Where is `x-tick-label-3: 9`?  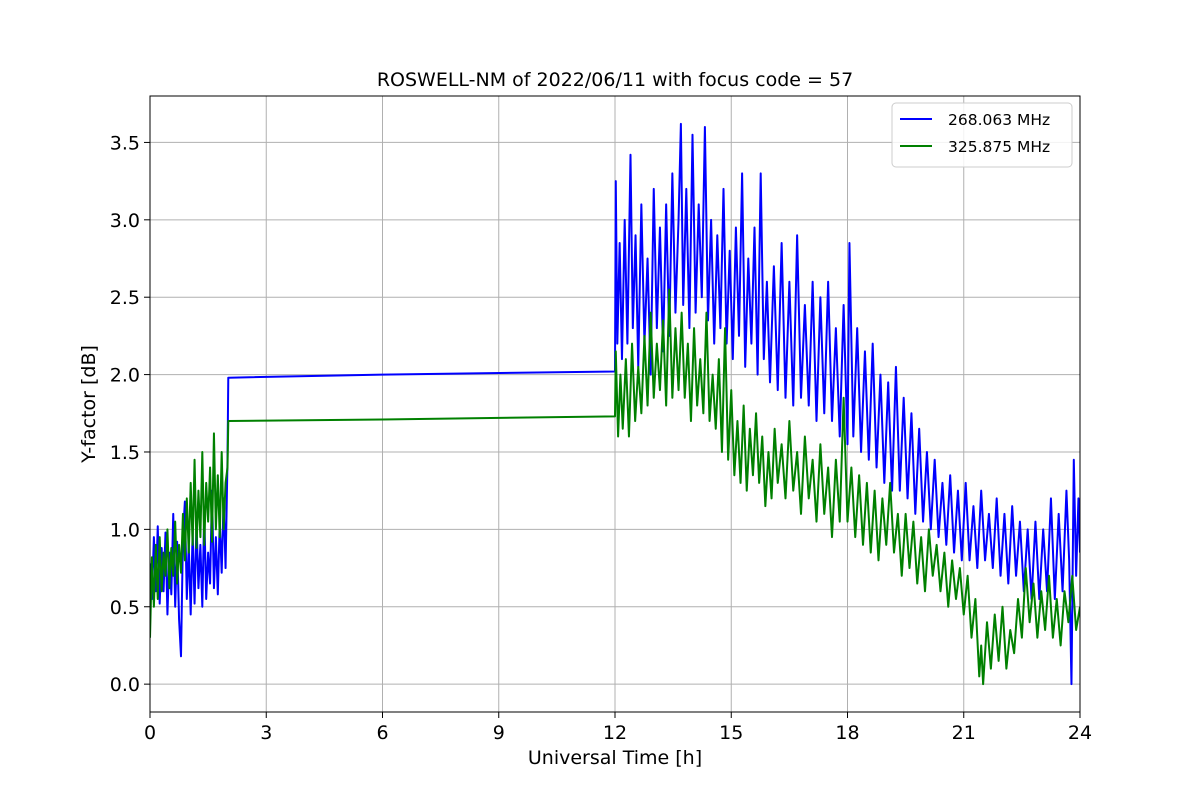 x-tick-label-3: 9 is located at coordinates (499, 733).